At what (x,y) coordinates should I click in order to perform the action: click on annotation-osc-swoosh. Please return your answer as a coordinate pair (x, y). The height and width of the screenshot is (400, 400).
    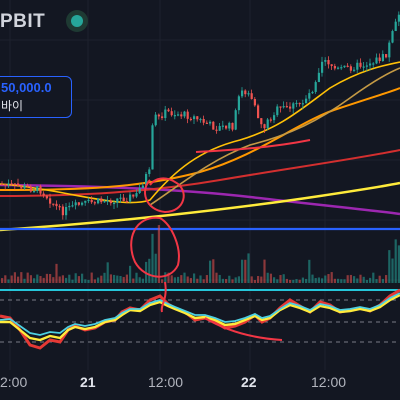
    Looking at the image, I should click on (243, 329).